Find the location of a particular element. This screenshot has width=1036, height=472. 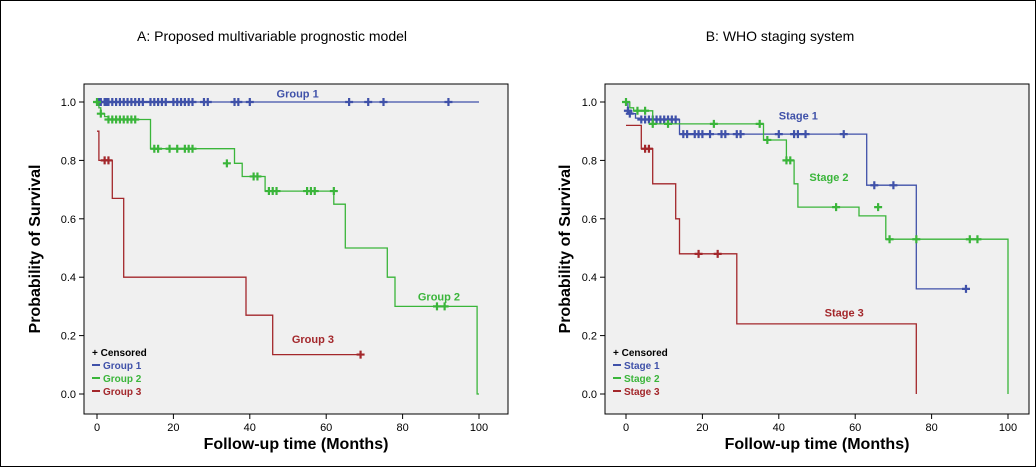

y-tick-label: 1.0 is located at coordinates (589, 103).